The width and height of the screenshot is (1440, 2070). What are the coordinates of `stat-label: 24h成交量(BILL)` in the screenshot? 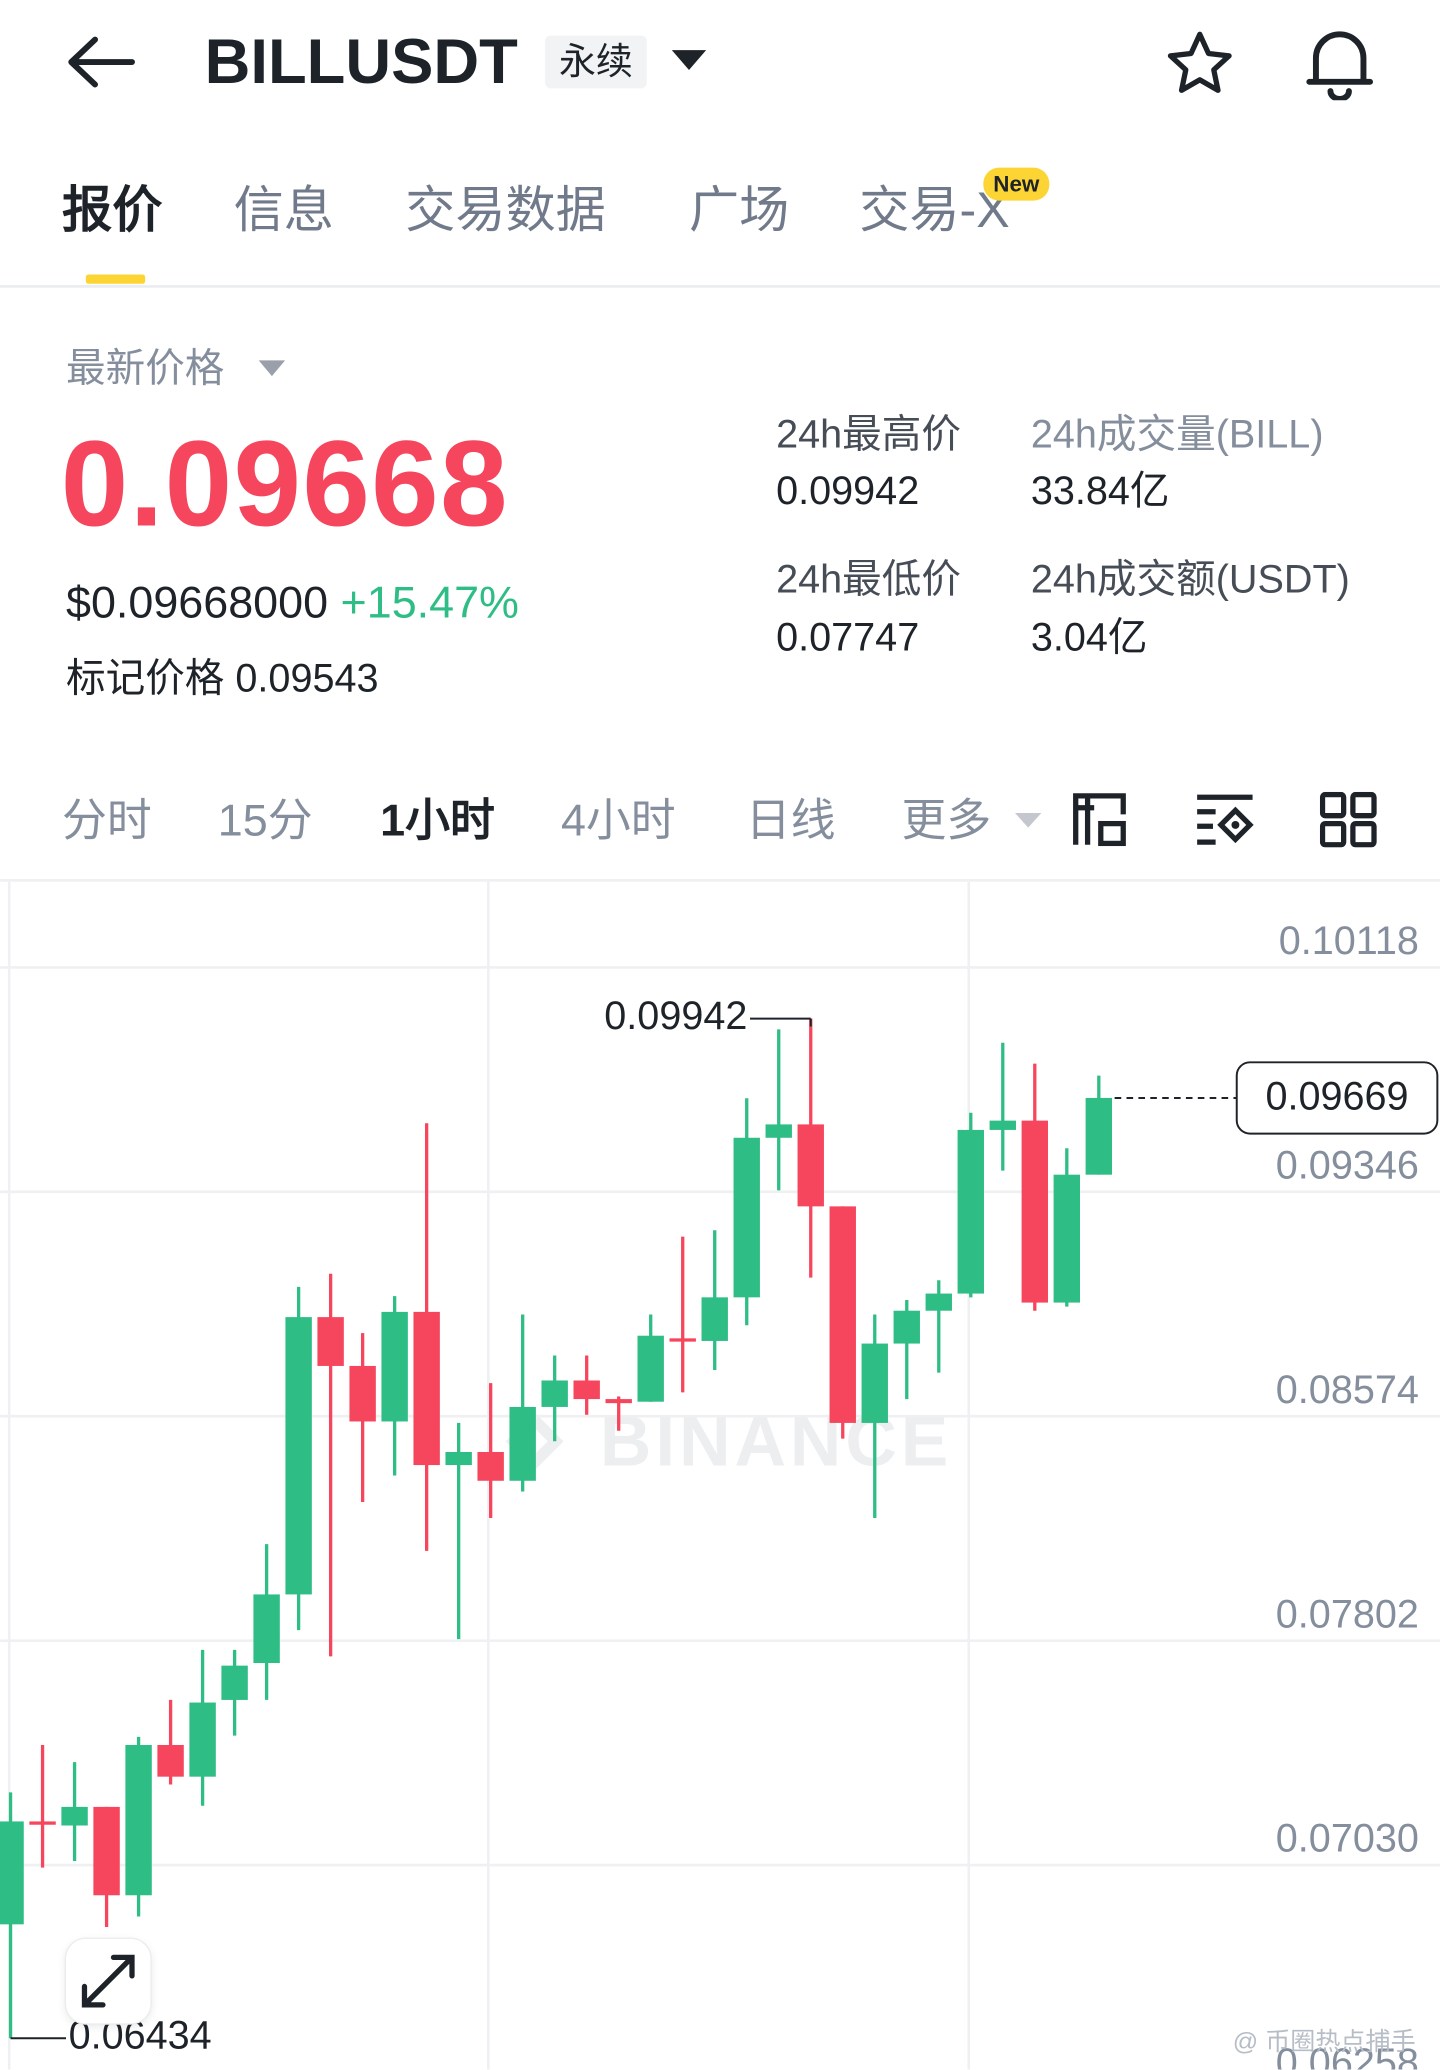 It's located at (1177, 435).